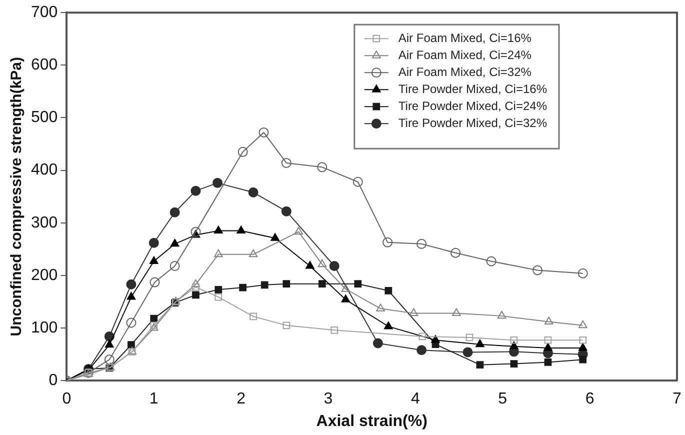 This screenshot has height=435, width=685. I want to click on x-tick-label: 7, so click(677, 399).